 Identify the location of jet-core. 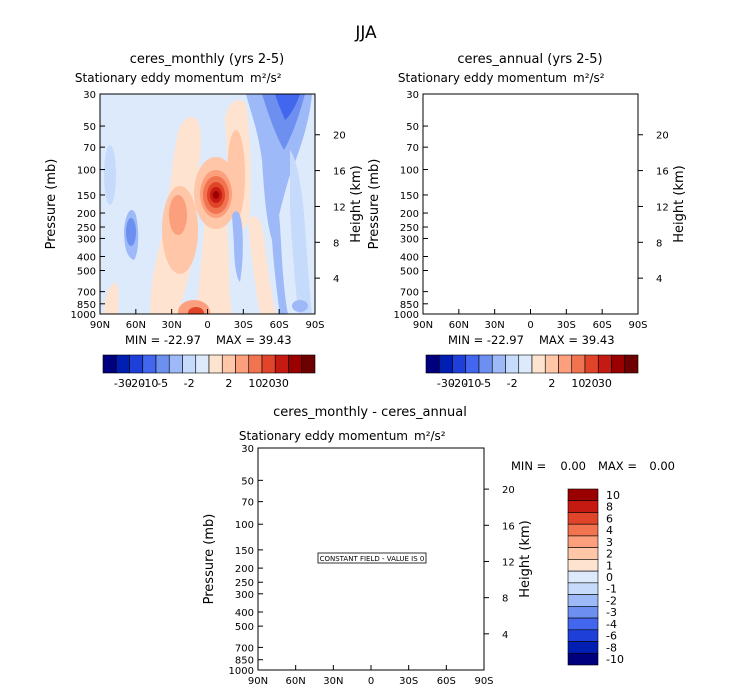
(539, 195).